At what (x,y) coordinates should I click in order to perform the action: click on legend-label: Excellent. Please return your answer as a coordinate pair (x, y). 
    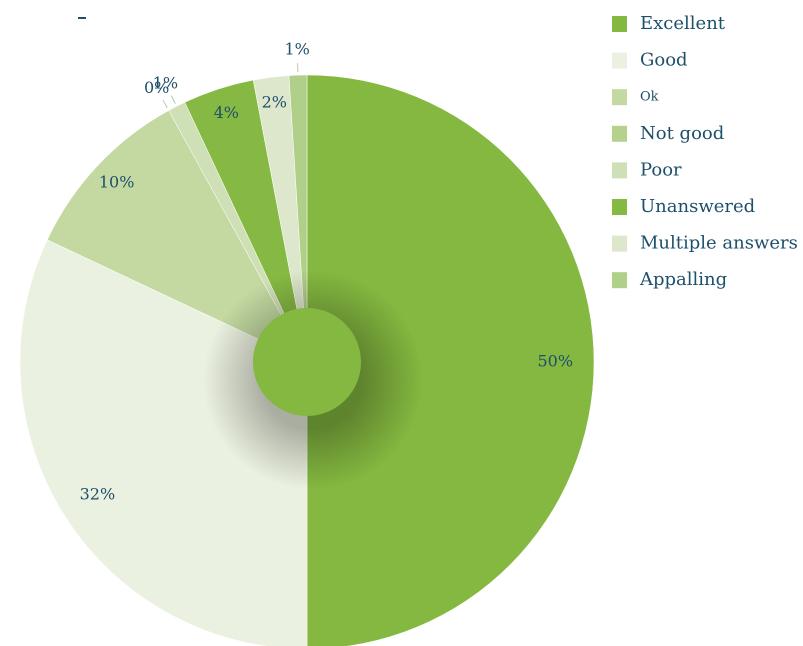
    Looking at the image, I should click on (683, 23).